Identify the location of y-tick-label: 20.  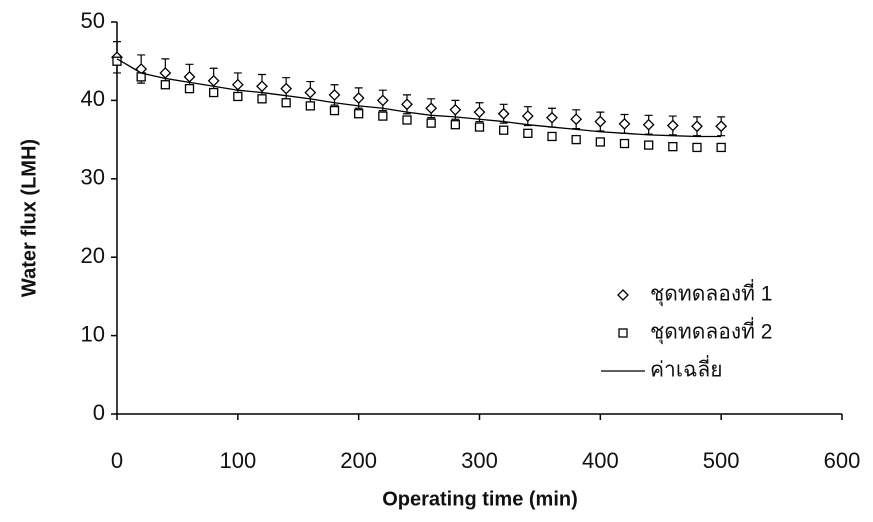
(93, 255).